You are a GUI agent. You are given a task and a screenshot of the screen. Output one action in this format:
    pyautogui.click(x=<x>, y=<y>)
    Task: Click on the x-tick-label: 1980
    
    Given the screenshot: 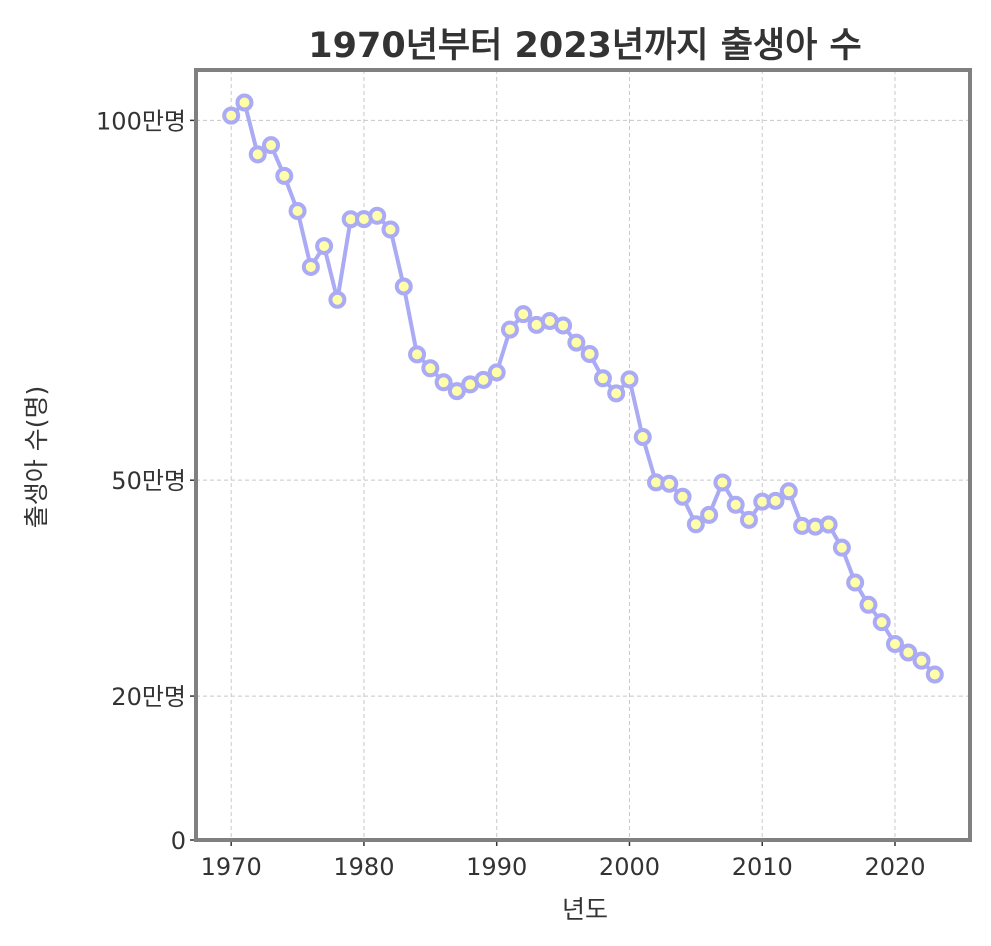 What is the action you would take?
    pyautogui.click(x=363, y=867)
    